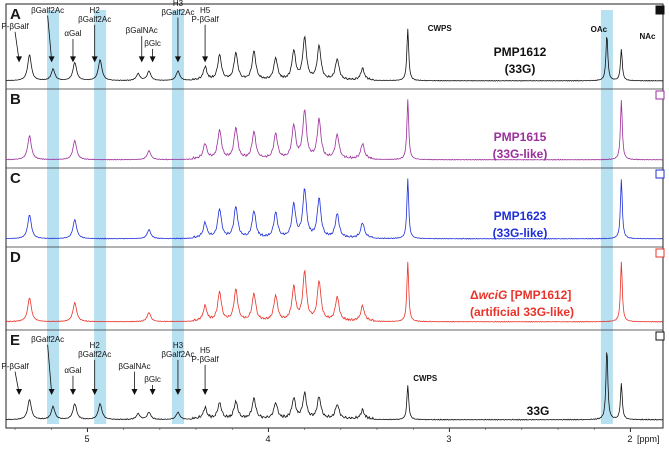 The width and height of the screenshot is (669, 454). What do you see at coordinates (15, 14) in the screenshot?
I see `panel-letter-A: A` at bounding box center [15, 14].